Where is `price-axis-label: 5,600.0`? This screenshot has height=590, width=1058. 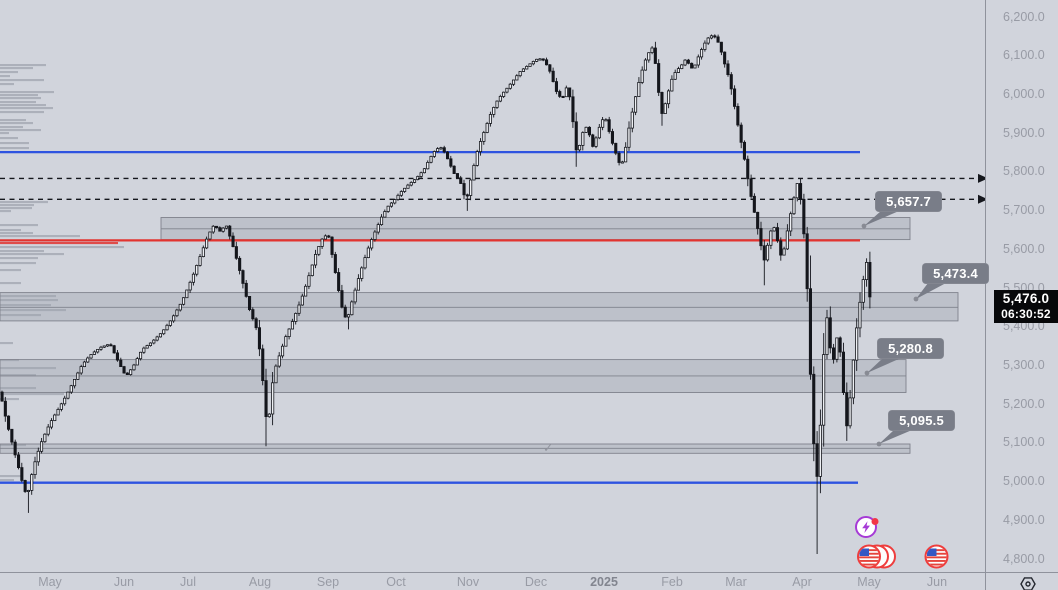
price-axis-label: 5,600.0 is located at coordinates (1024, 248).